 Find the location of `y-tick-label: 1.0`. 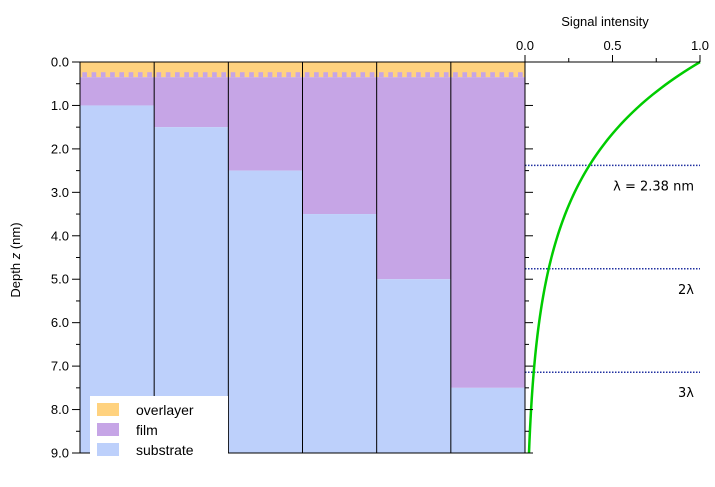

y-tick-label: 1.0 is located at coordinates (60, 105).